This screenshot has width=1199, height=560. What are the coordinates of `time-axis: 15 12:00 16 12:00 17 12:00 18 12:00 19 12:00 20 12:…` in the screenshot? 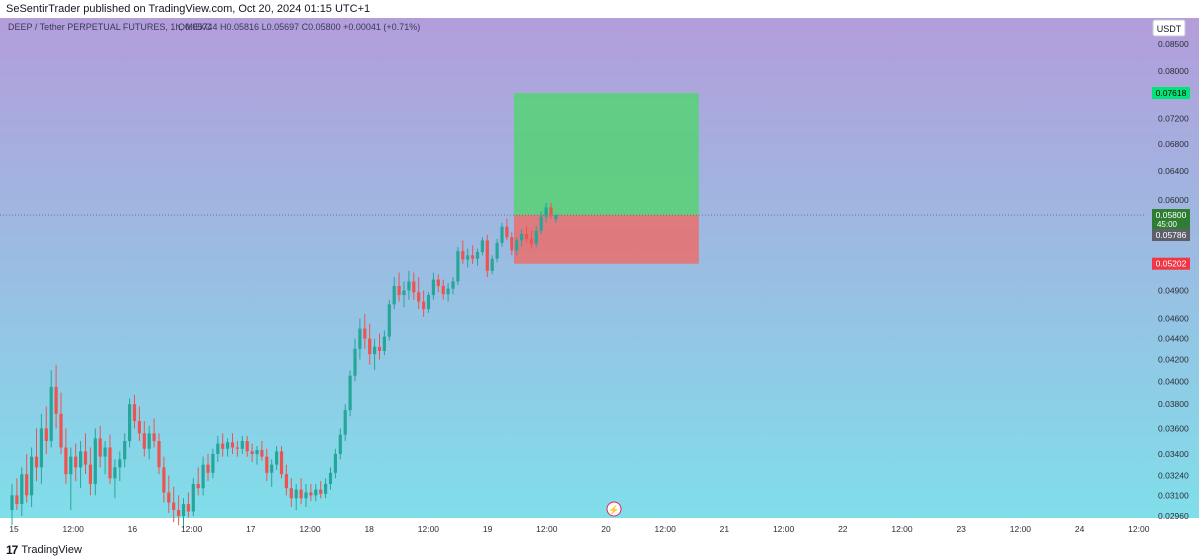 It's located at (579, 529).